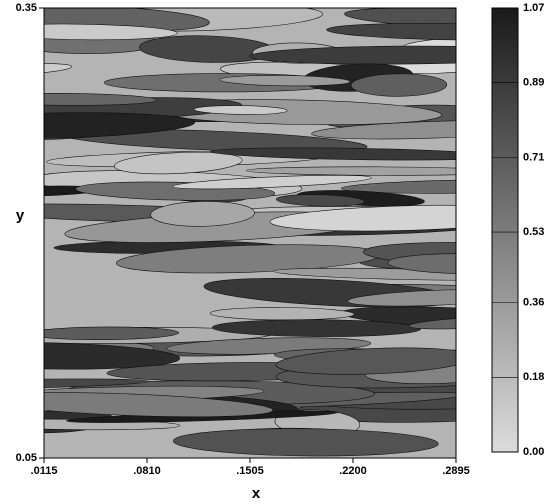  I want to click on x-tick-label: .0810, so click(147, 471).